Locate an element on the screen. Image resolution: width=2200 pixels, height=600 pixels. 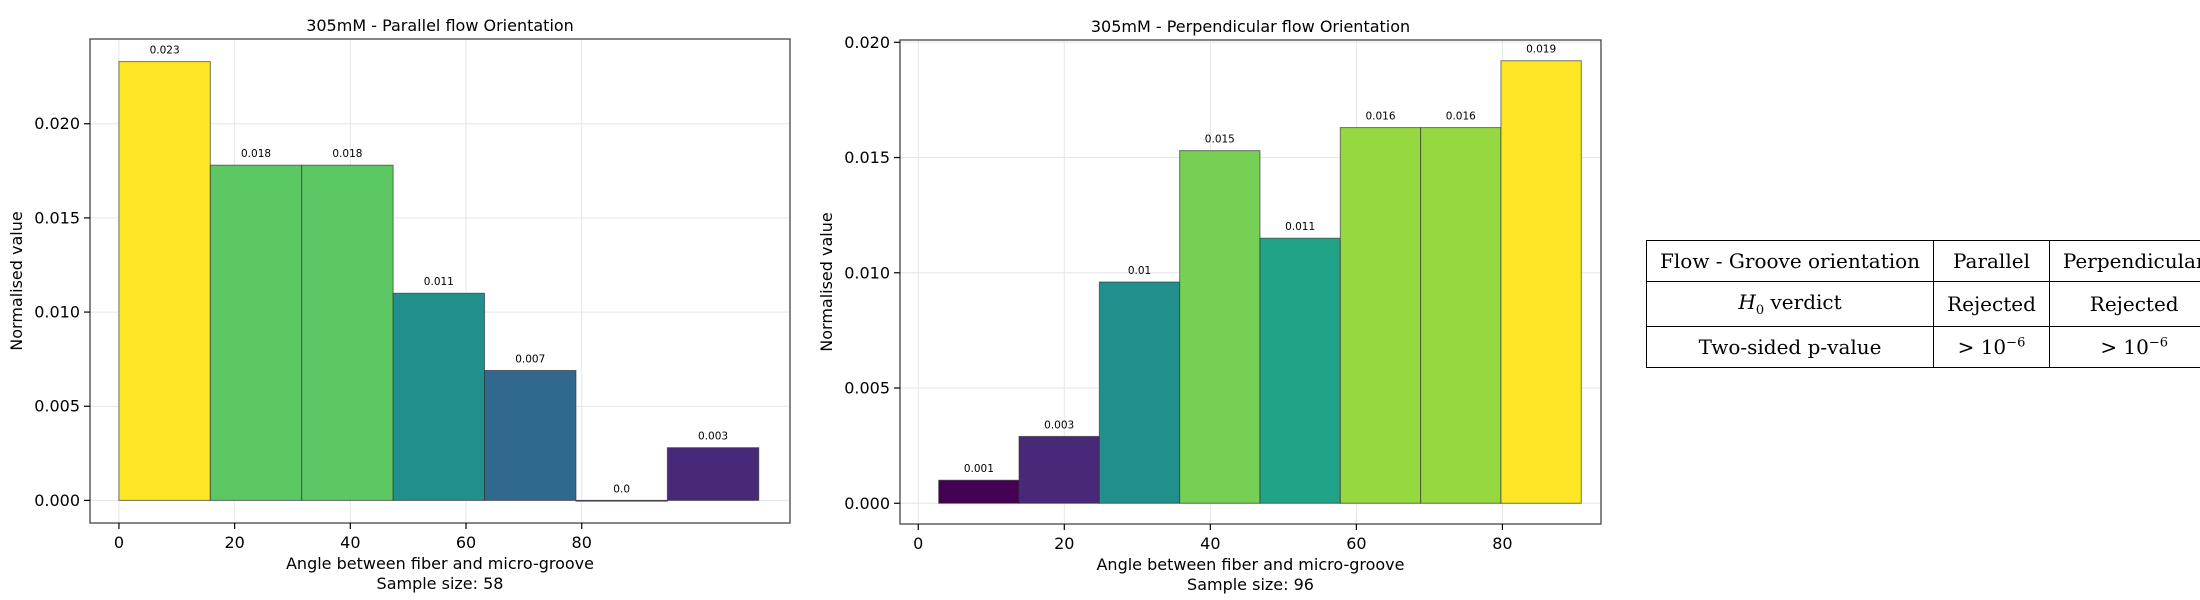
chart2-x-axis-label: Angle between fiber and micro-groove is located at coordinates (1250, 564).